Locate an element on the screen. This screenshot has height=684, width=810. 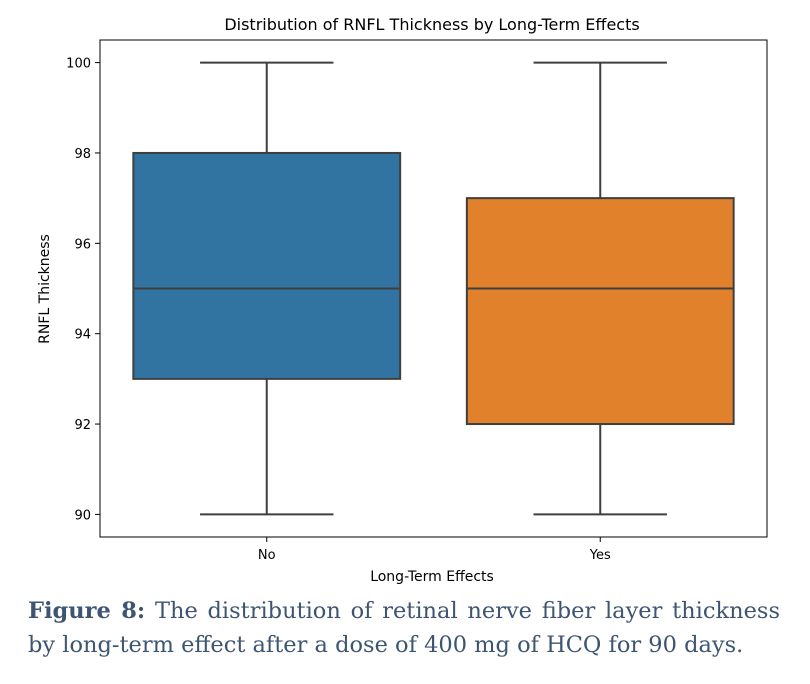
figure-label: Figure 8: is located at coordinates (87, 611).